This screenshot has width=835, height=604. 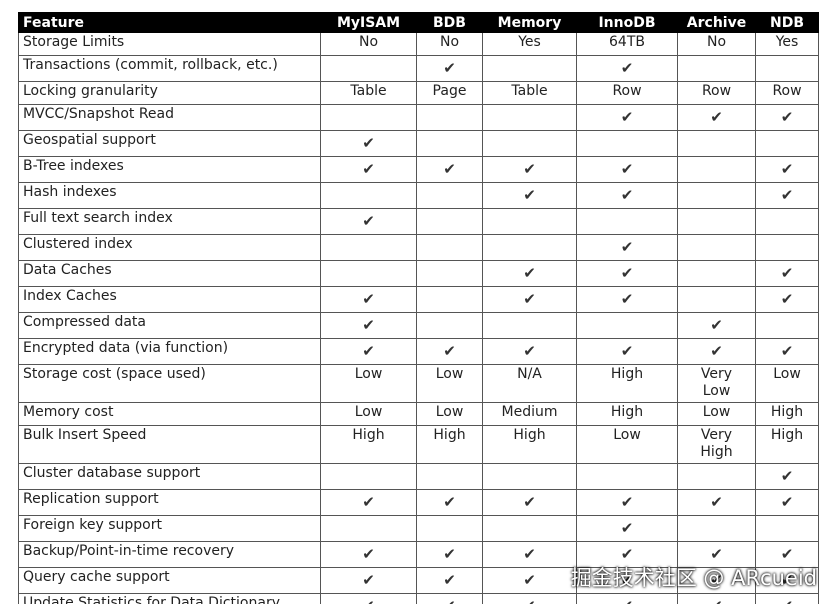 I want to click on table-row: Cluster database support ✔, so click(x=418, y=476).